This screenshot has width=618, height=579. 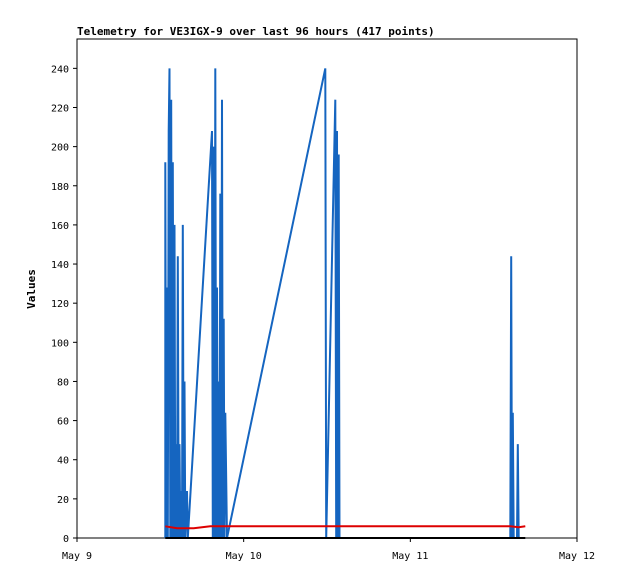 I want to click on y-axis: 0 20 40 60 80 100 120 140 160 180 200 220 240, so click(x=64, y=304).